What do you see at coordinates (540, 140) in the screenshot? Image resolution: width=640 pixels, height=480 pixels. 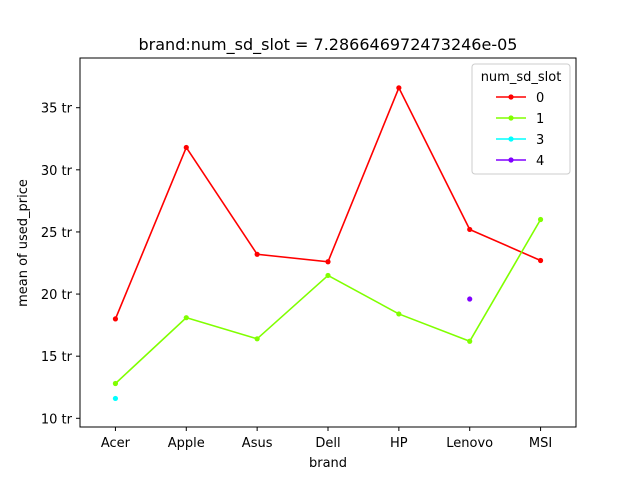 I see `legend-label: 3` at bounding box center [540, 140].